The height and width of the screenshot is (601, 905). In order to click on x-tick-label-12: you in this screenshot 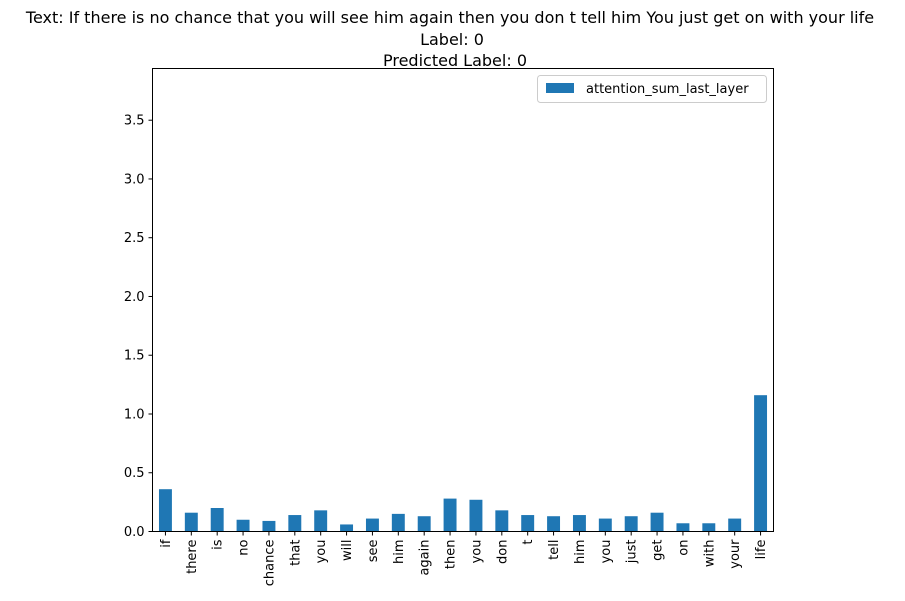, I will do `click(476, 552)`.